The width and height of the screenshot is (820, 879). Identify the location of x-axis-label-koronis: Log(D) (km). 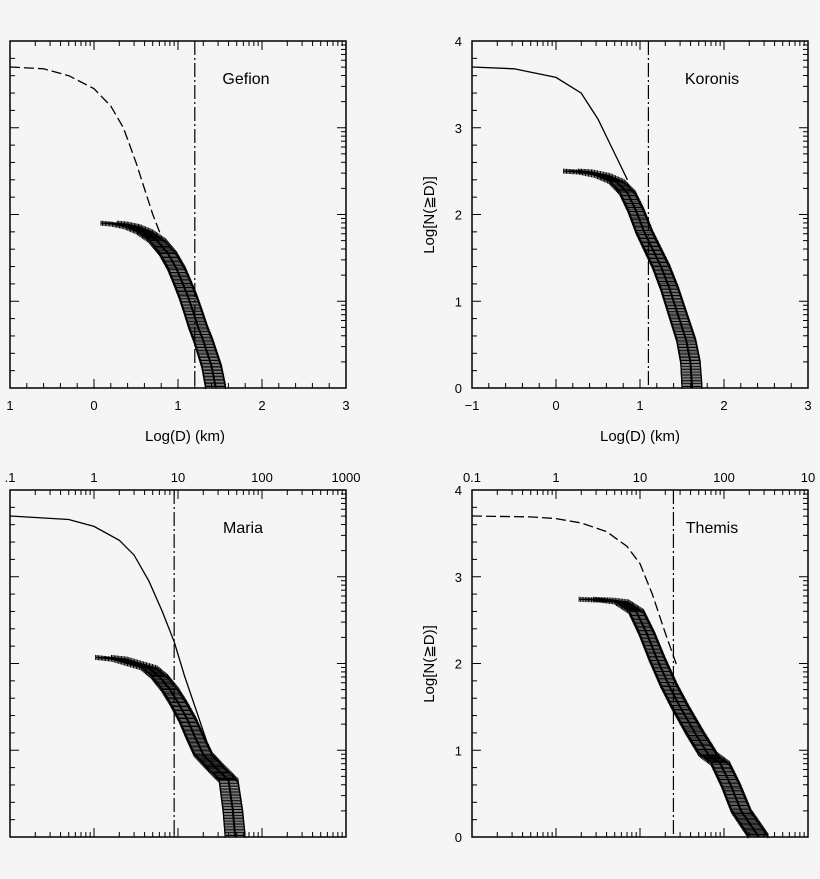
(640, 436).